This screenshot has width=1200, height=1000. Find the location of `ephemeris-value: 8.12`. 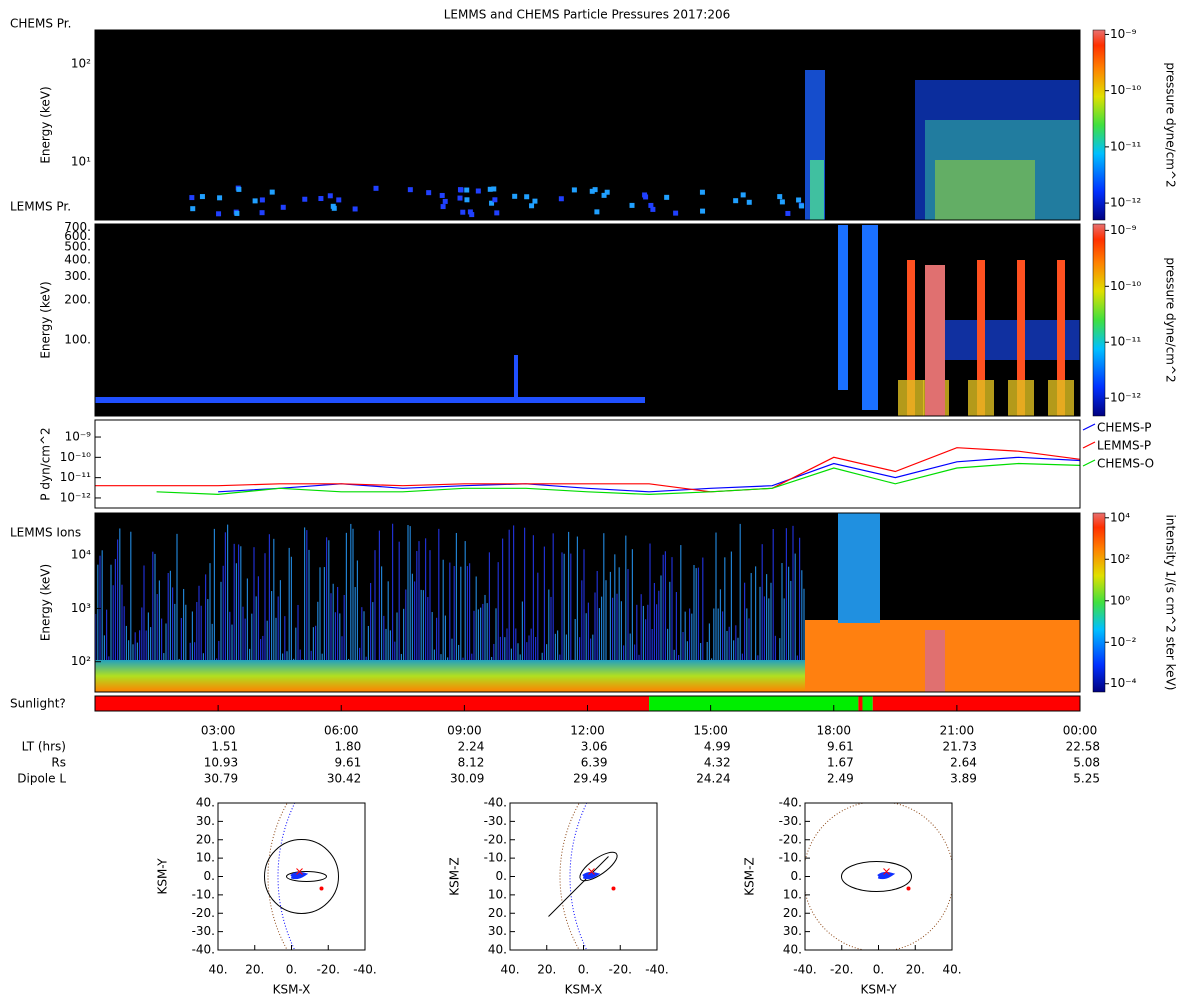

ephemeris-value: 8.12 is located at coordinates (471, 763).